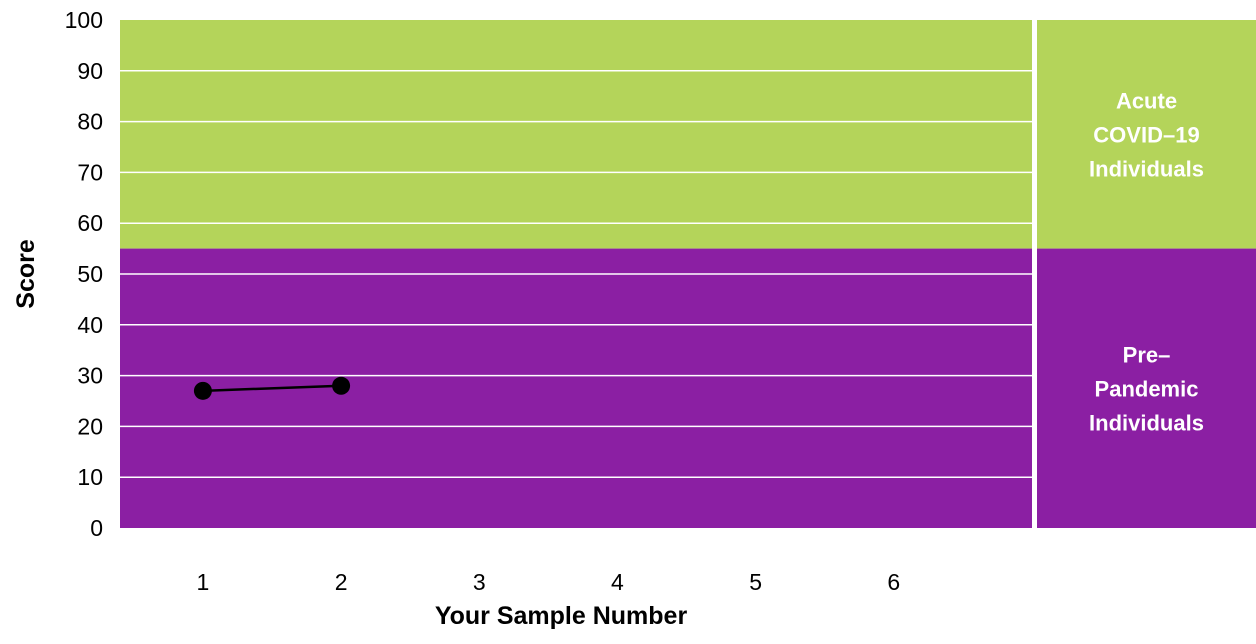 The width and height of the screenshot is (1256, 644). I want to click on x-tick-6: 6, so click(893, 582).